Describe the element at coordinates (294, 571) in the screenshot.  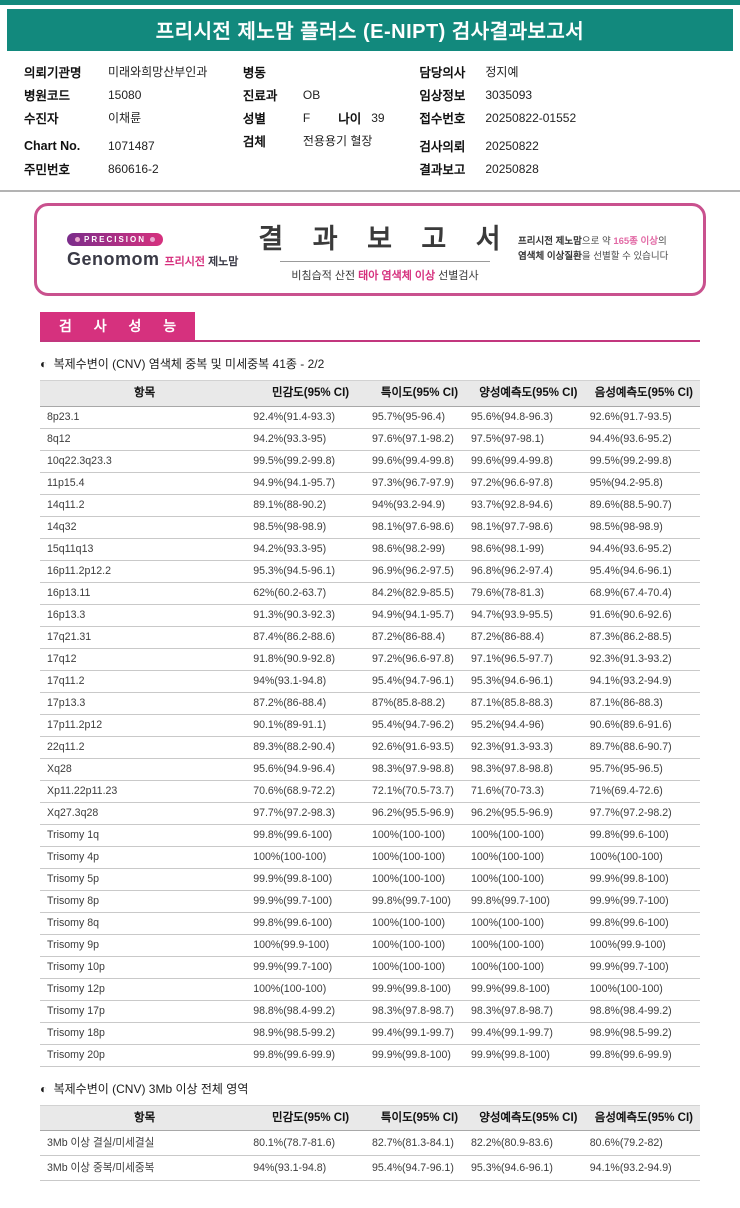
I see `table-cell: 95.3%(94.5-96.1)` at that location.